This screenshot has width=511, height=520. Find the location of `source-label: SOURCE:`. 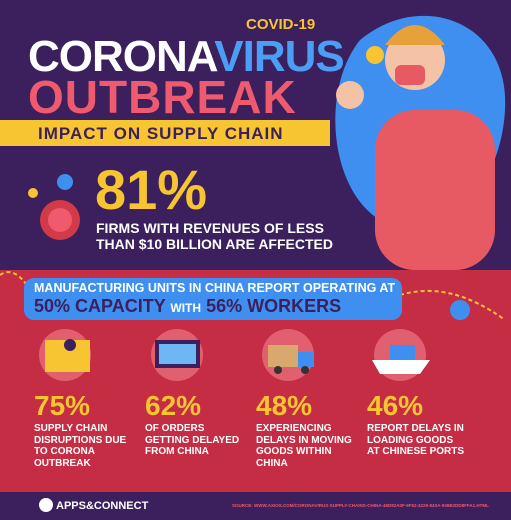

source-label: SOURCE: is located at coordinates (242, 505).